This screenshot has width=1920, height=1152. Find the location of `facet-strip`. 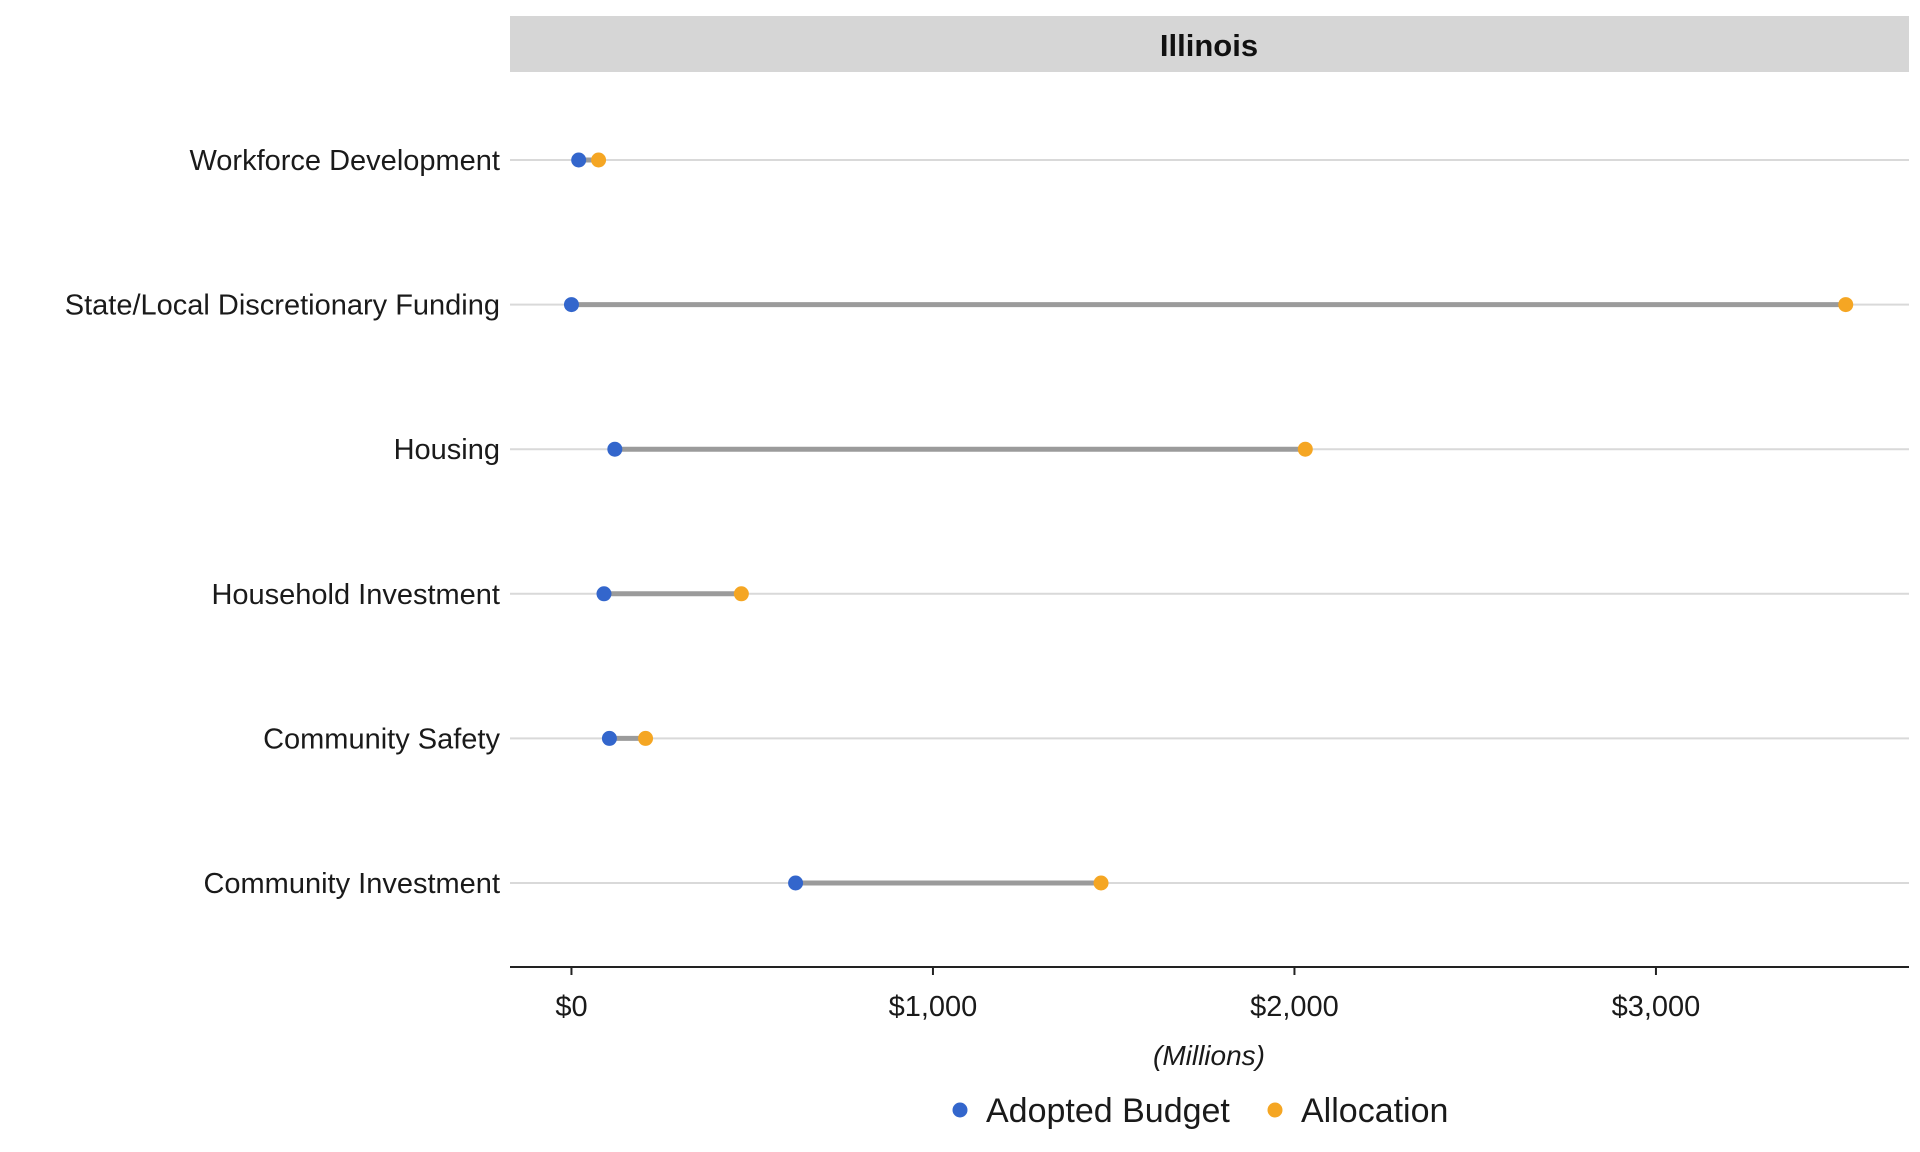

facet-strip is located at coordinates (1209, 44).